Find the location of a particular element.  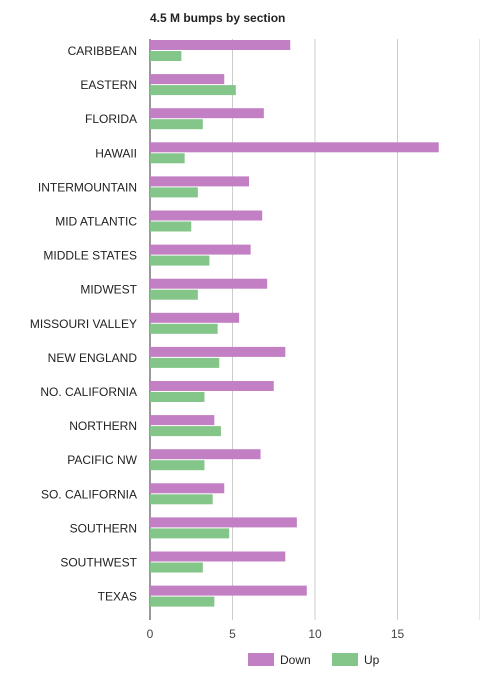

x-tick-label: 10 is located at coordinates (315, 634).